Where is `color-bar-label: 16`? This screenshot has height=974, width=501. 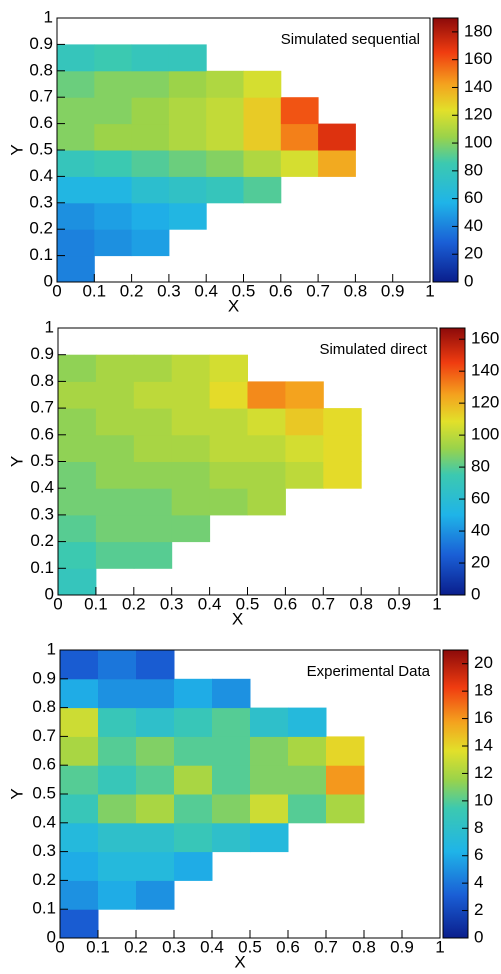
color-bar-label: 16 is located at coordinates (483, 717).